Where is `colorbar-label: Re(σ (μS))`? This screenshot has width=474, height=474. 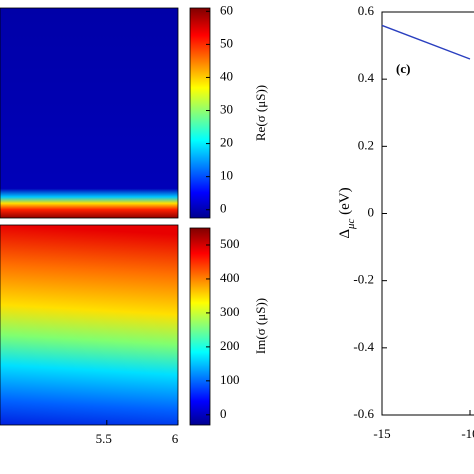 colorbar-label: Re(σ (μS)) is located at coordinates (260, 113).